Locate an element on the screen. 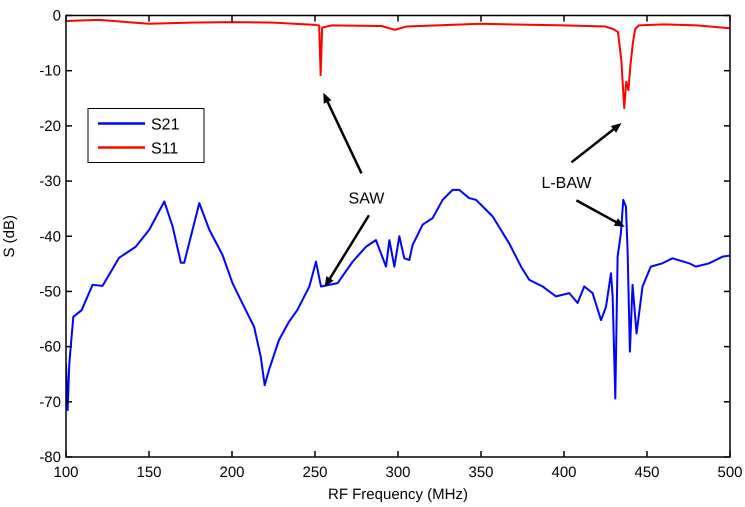 The width and height of the screenshot is (745, 507). y-tick-label: -80 is located at coordinates (50, 457).